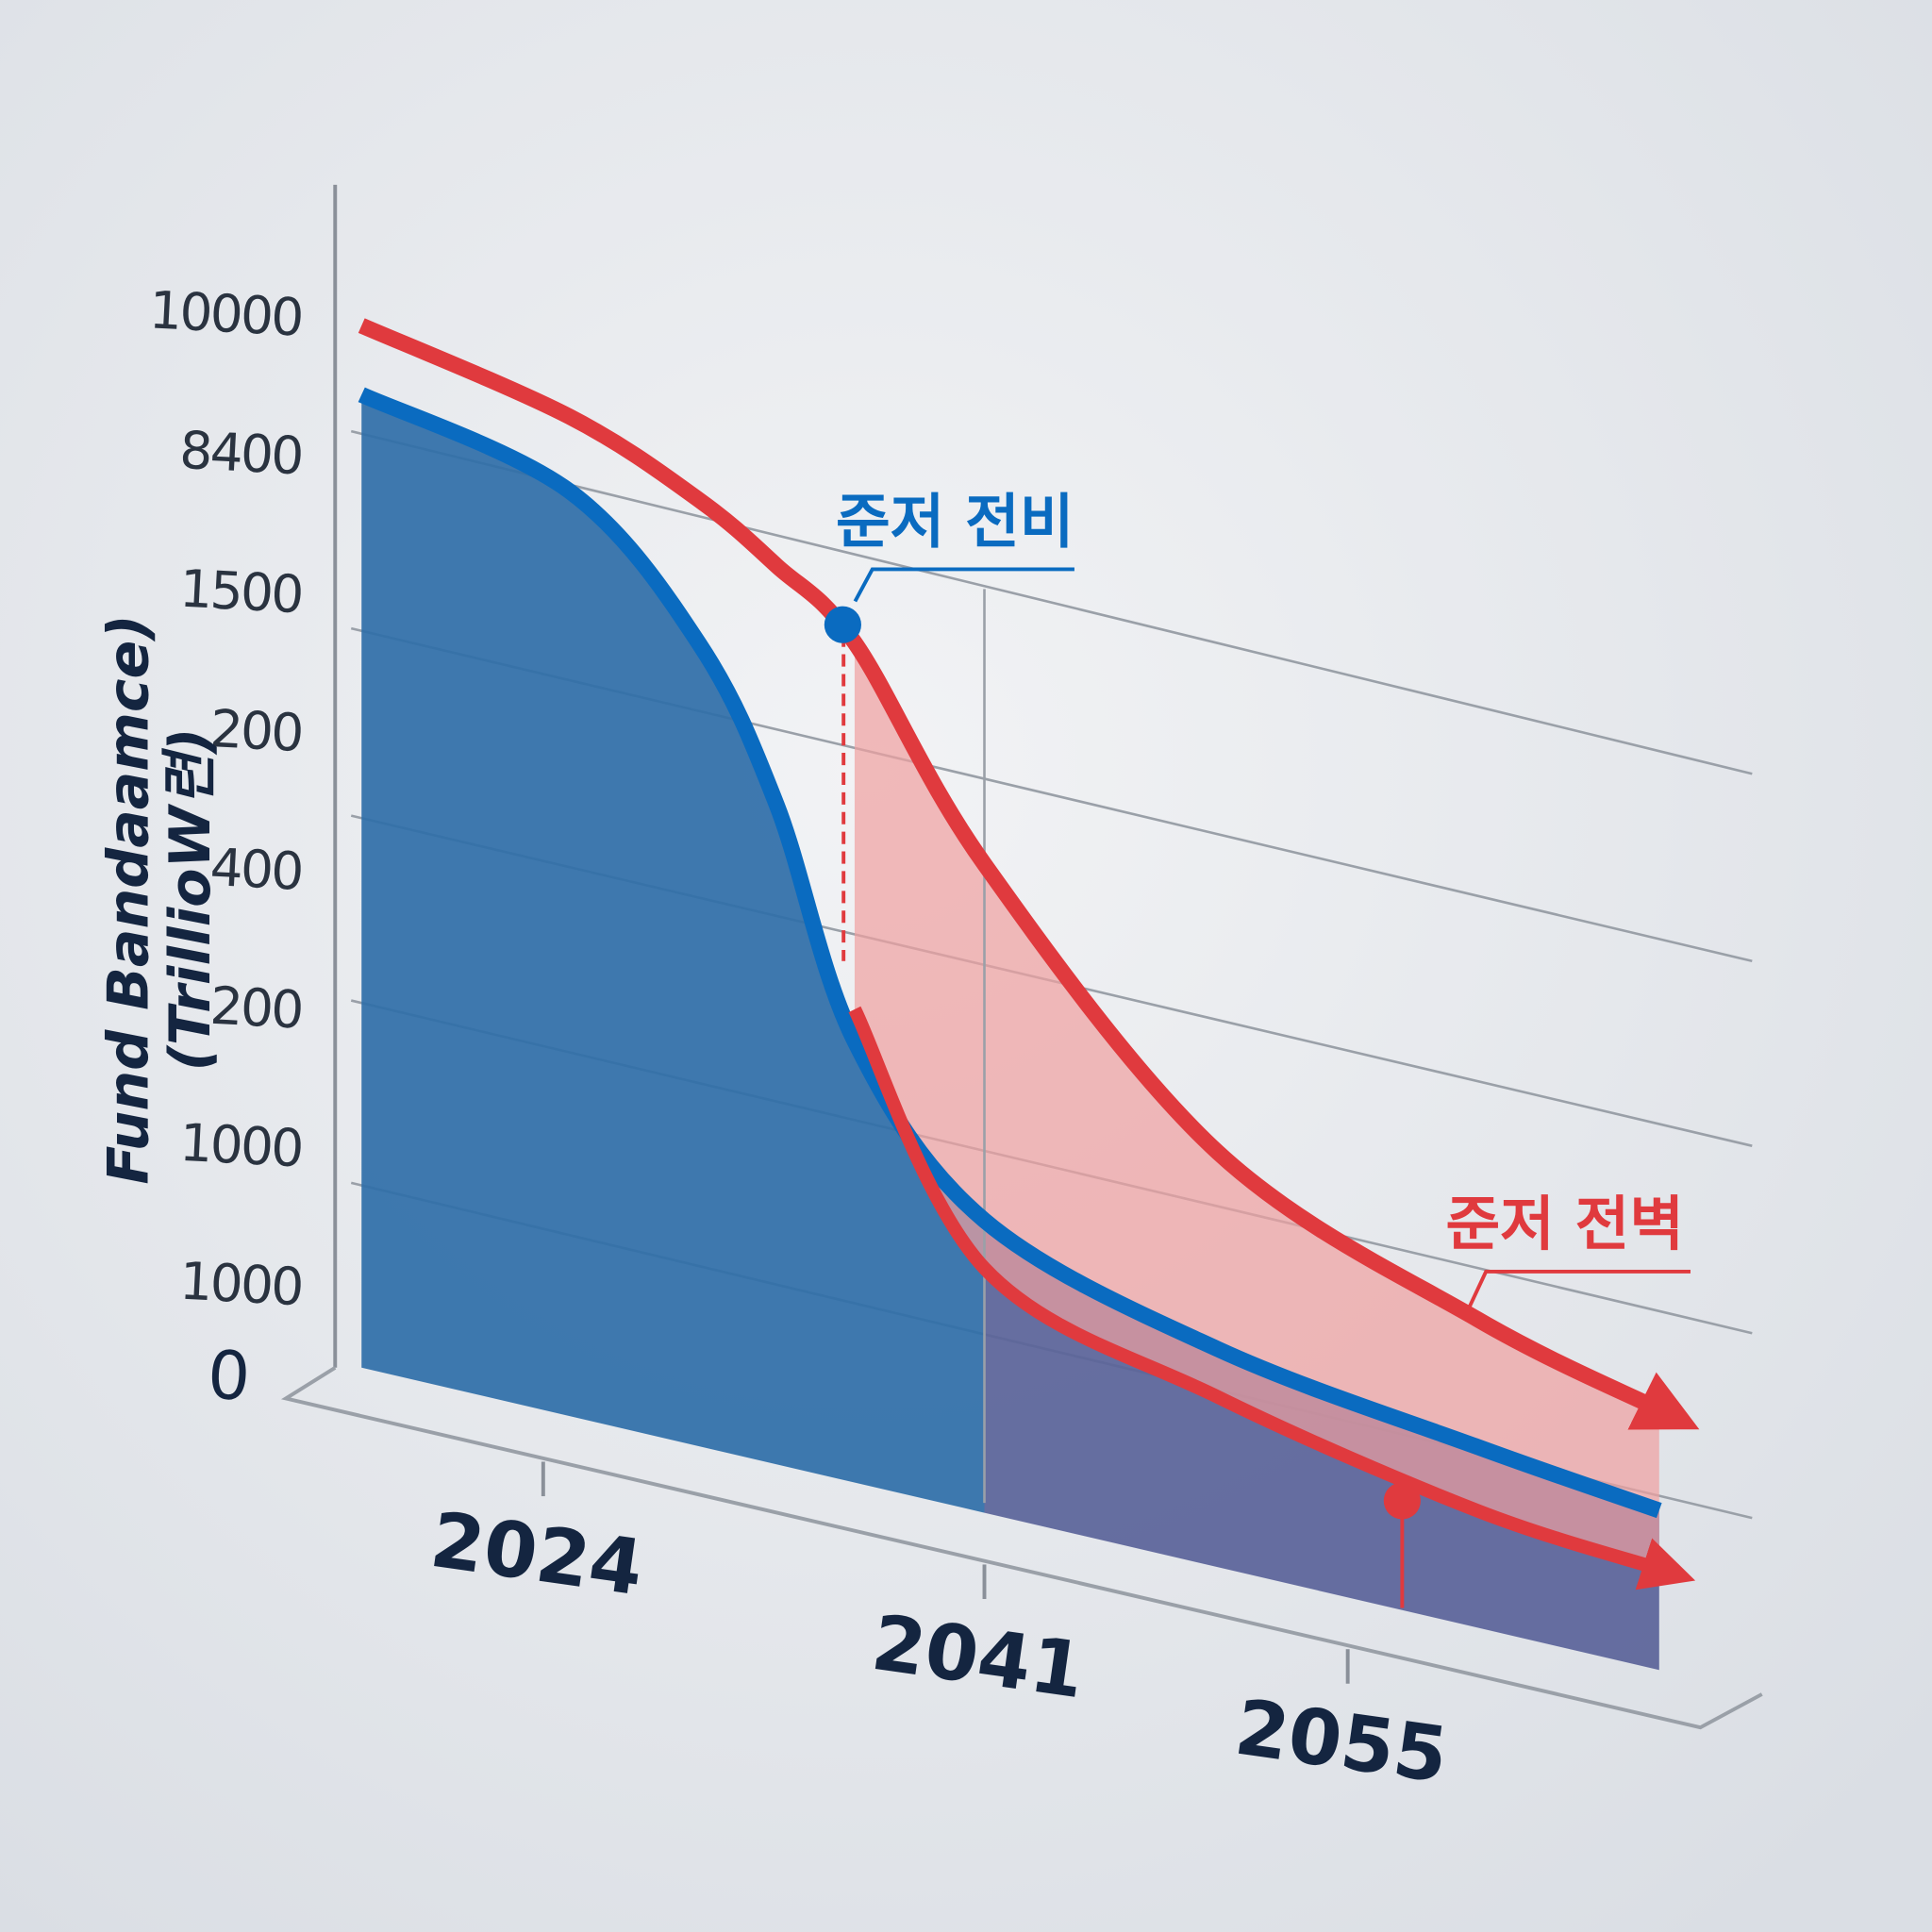 Image resolution: width=1932 pixels, height=1932 pixels. I want to click on backdrop-line, so click(1052, 602).